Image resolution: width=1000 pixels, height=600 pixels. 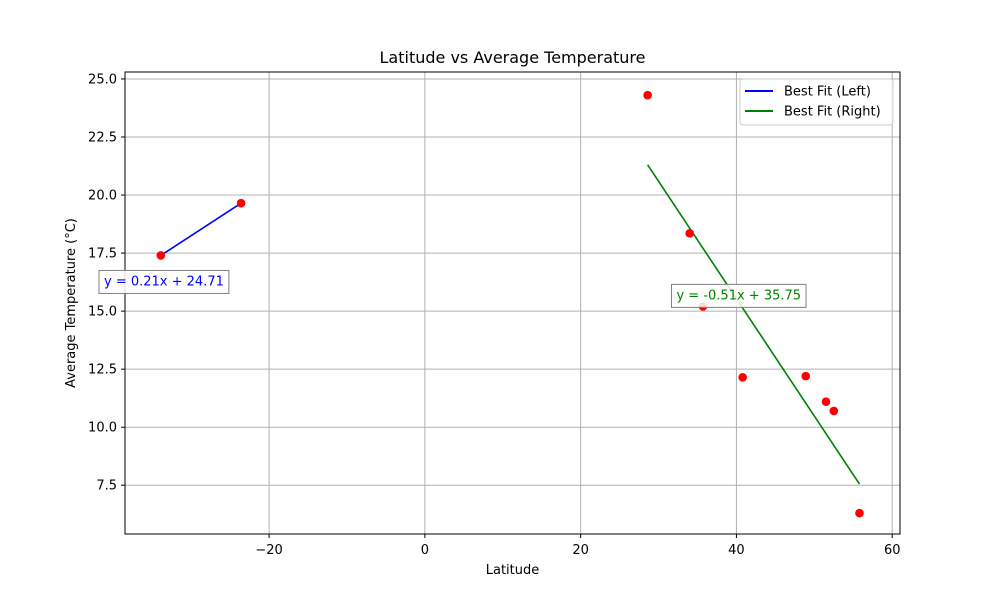 I want to click on legend: Best Fit (Left) Best Fit (Right), so click(x=816, y=102).